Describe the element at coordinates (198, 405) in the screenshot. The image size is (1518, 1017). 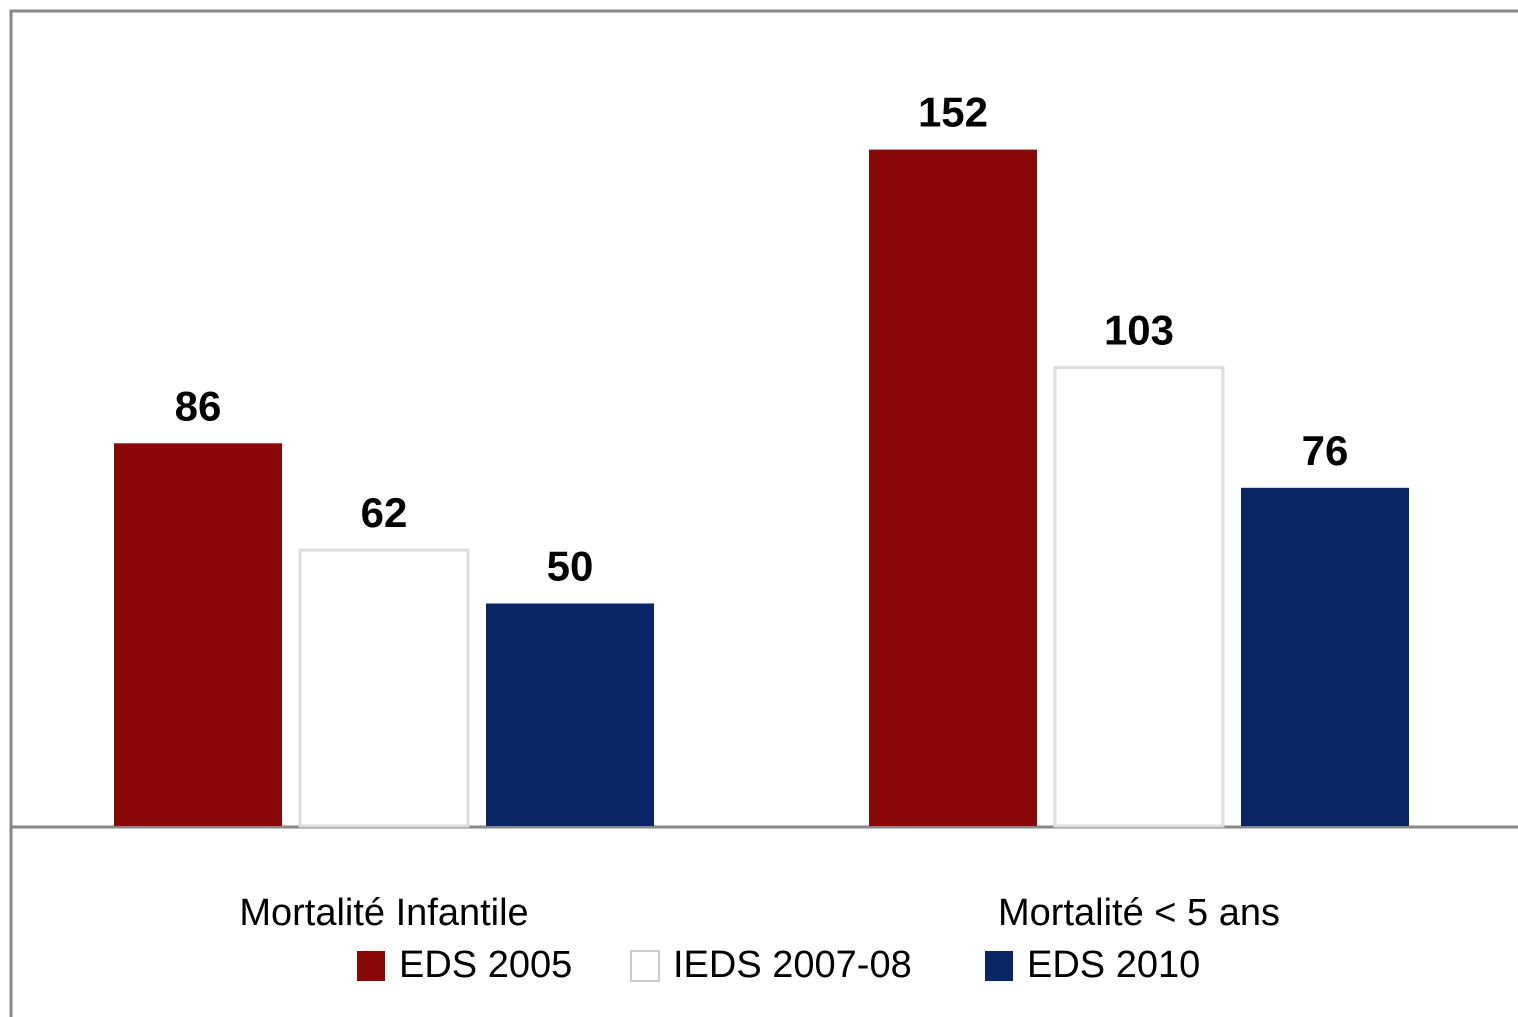
I see `data-label: 86` at that location.